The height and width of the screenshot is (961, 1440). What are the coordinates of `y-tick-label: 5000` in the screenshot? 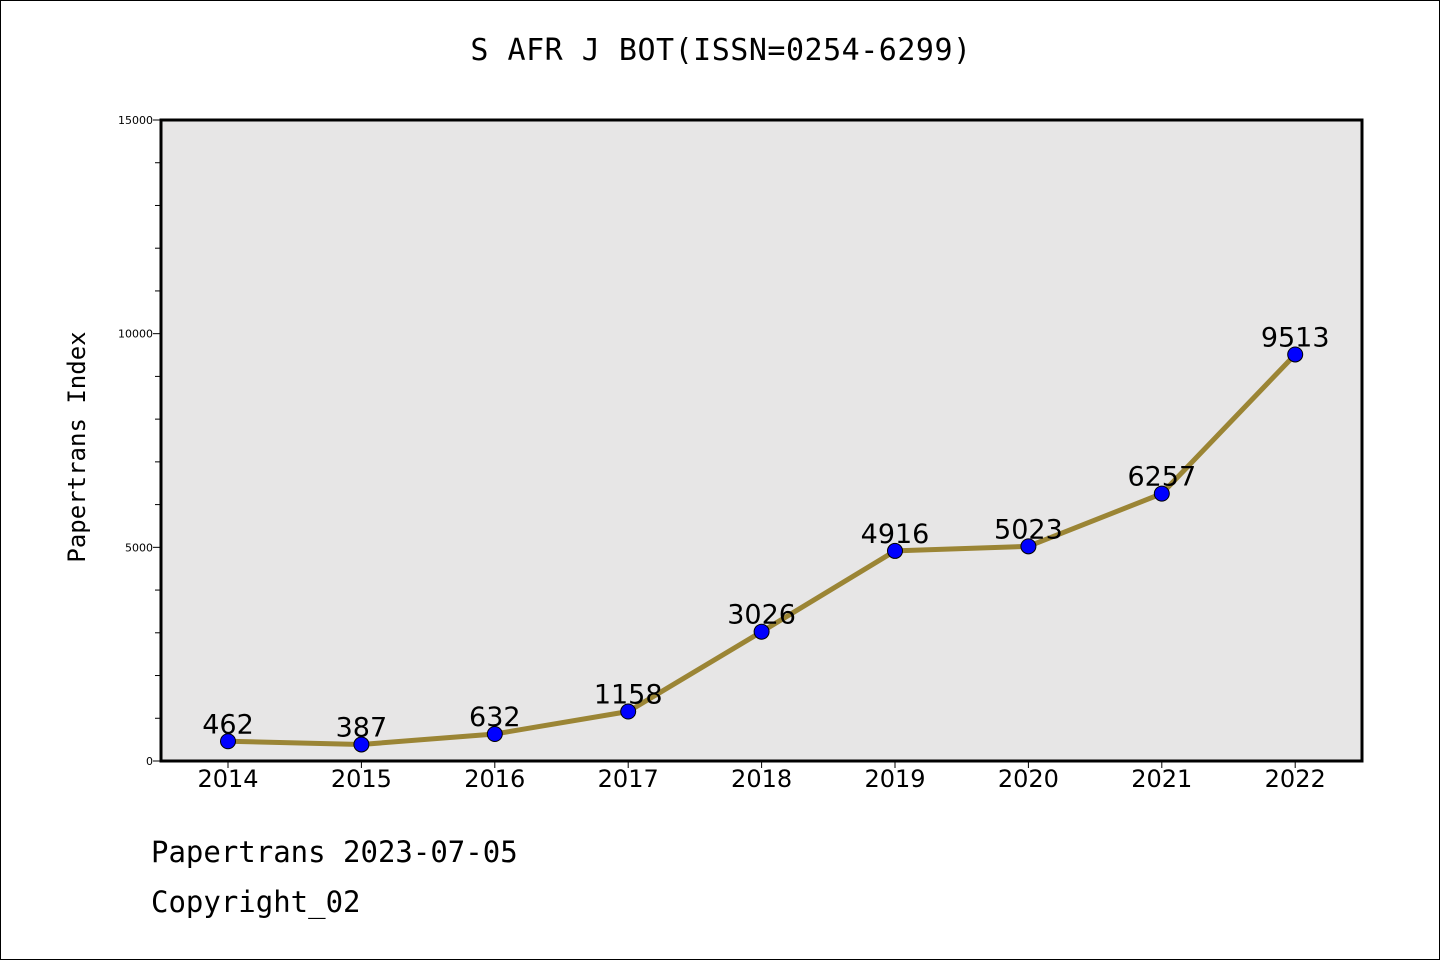 It's located at (139, 547).